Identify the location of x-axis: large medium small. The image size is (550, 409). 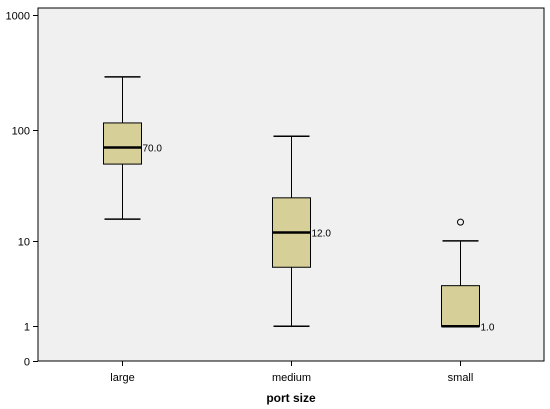
(291, 372).